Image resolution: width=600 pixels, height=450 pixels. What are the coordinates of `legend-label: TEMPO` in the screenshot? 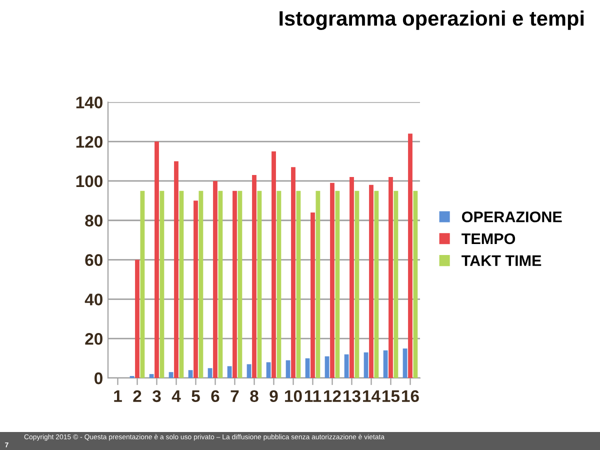 It's located at (489, 238).